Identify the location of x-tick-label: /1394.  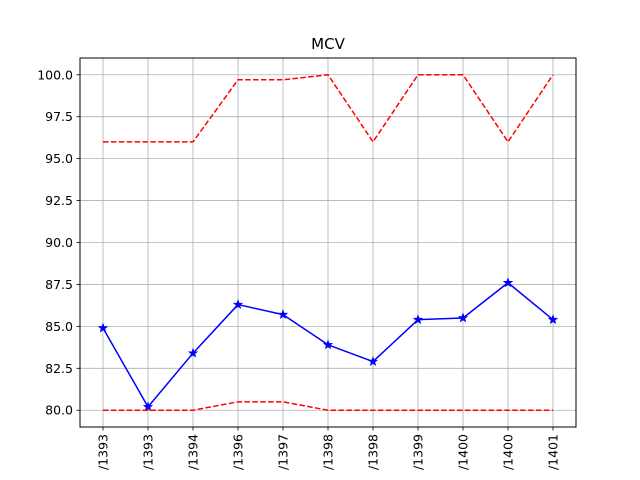
(193, 452).